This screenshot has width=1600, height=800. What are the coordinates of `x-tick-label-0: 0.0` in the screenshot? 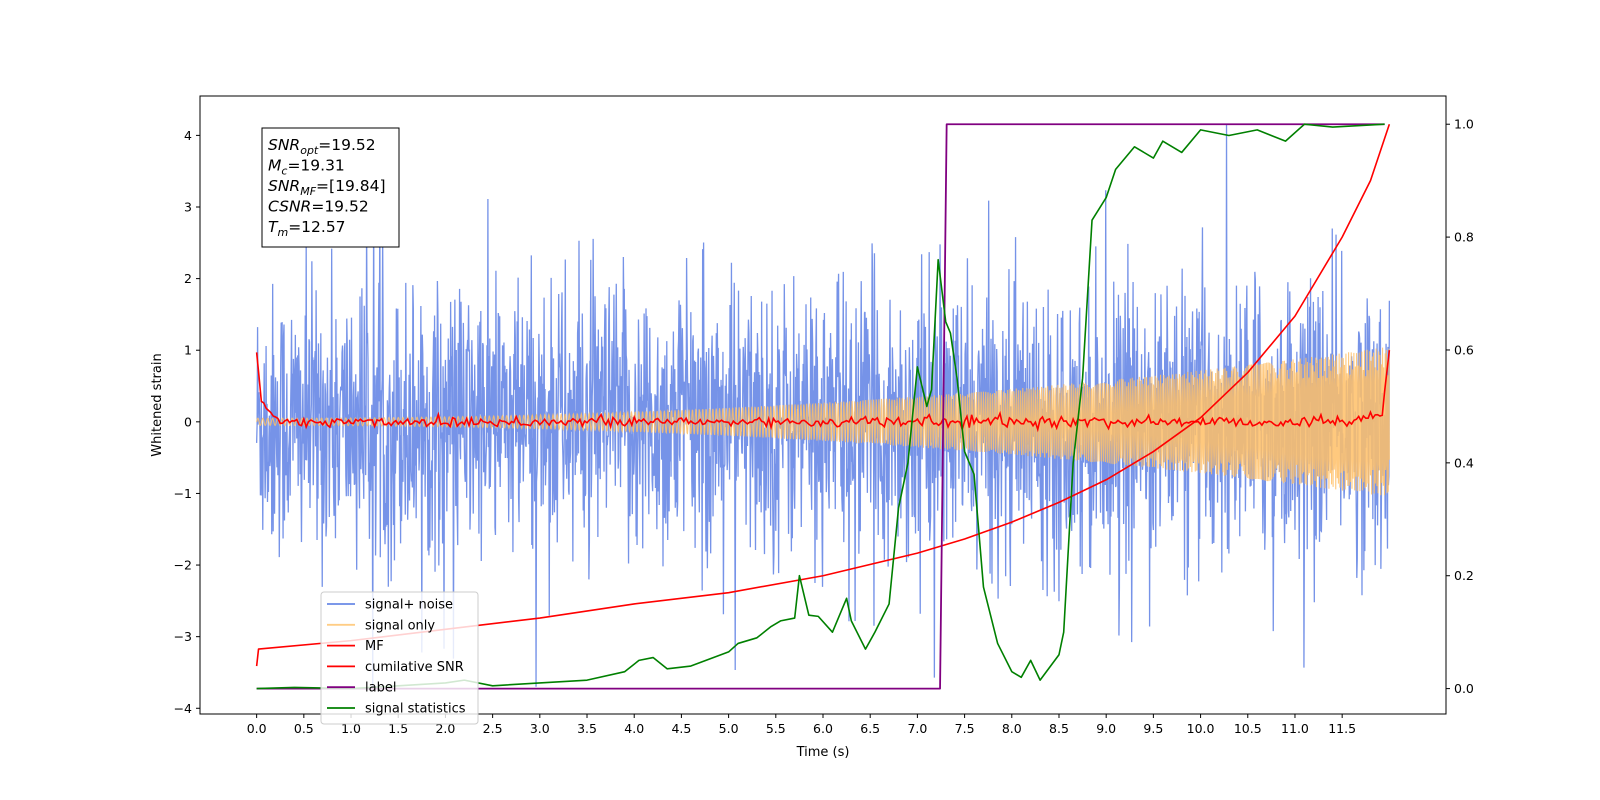 It's located at (257, 728).